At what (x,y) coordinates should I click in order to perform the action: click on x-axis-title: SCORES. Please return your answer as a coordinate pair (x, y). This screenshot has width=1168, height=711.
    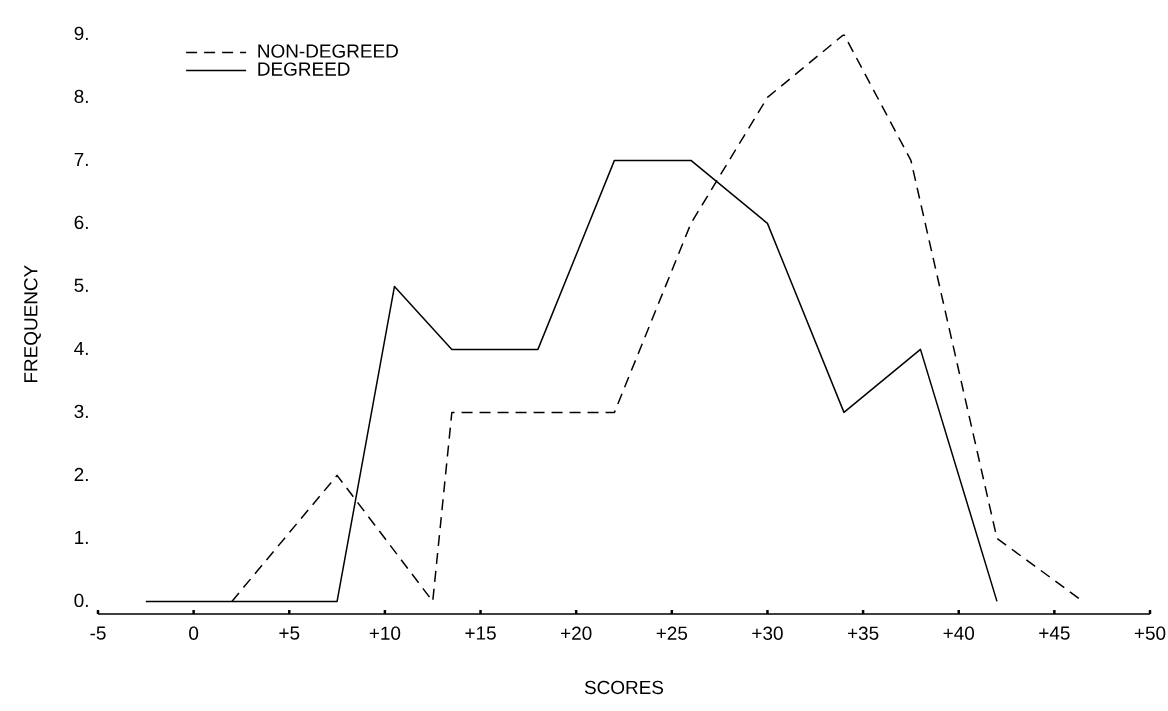
    Looking at the image, I should click on (624, 687).